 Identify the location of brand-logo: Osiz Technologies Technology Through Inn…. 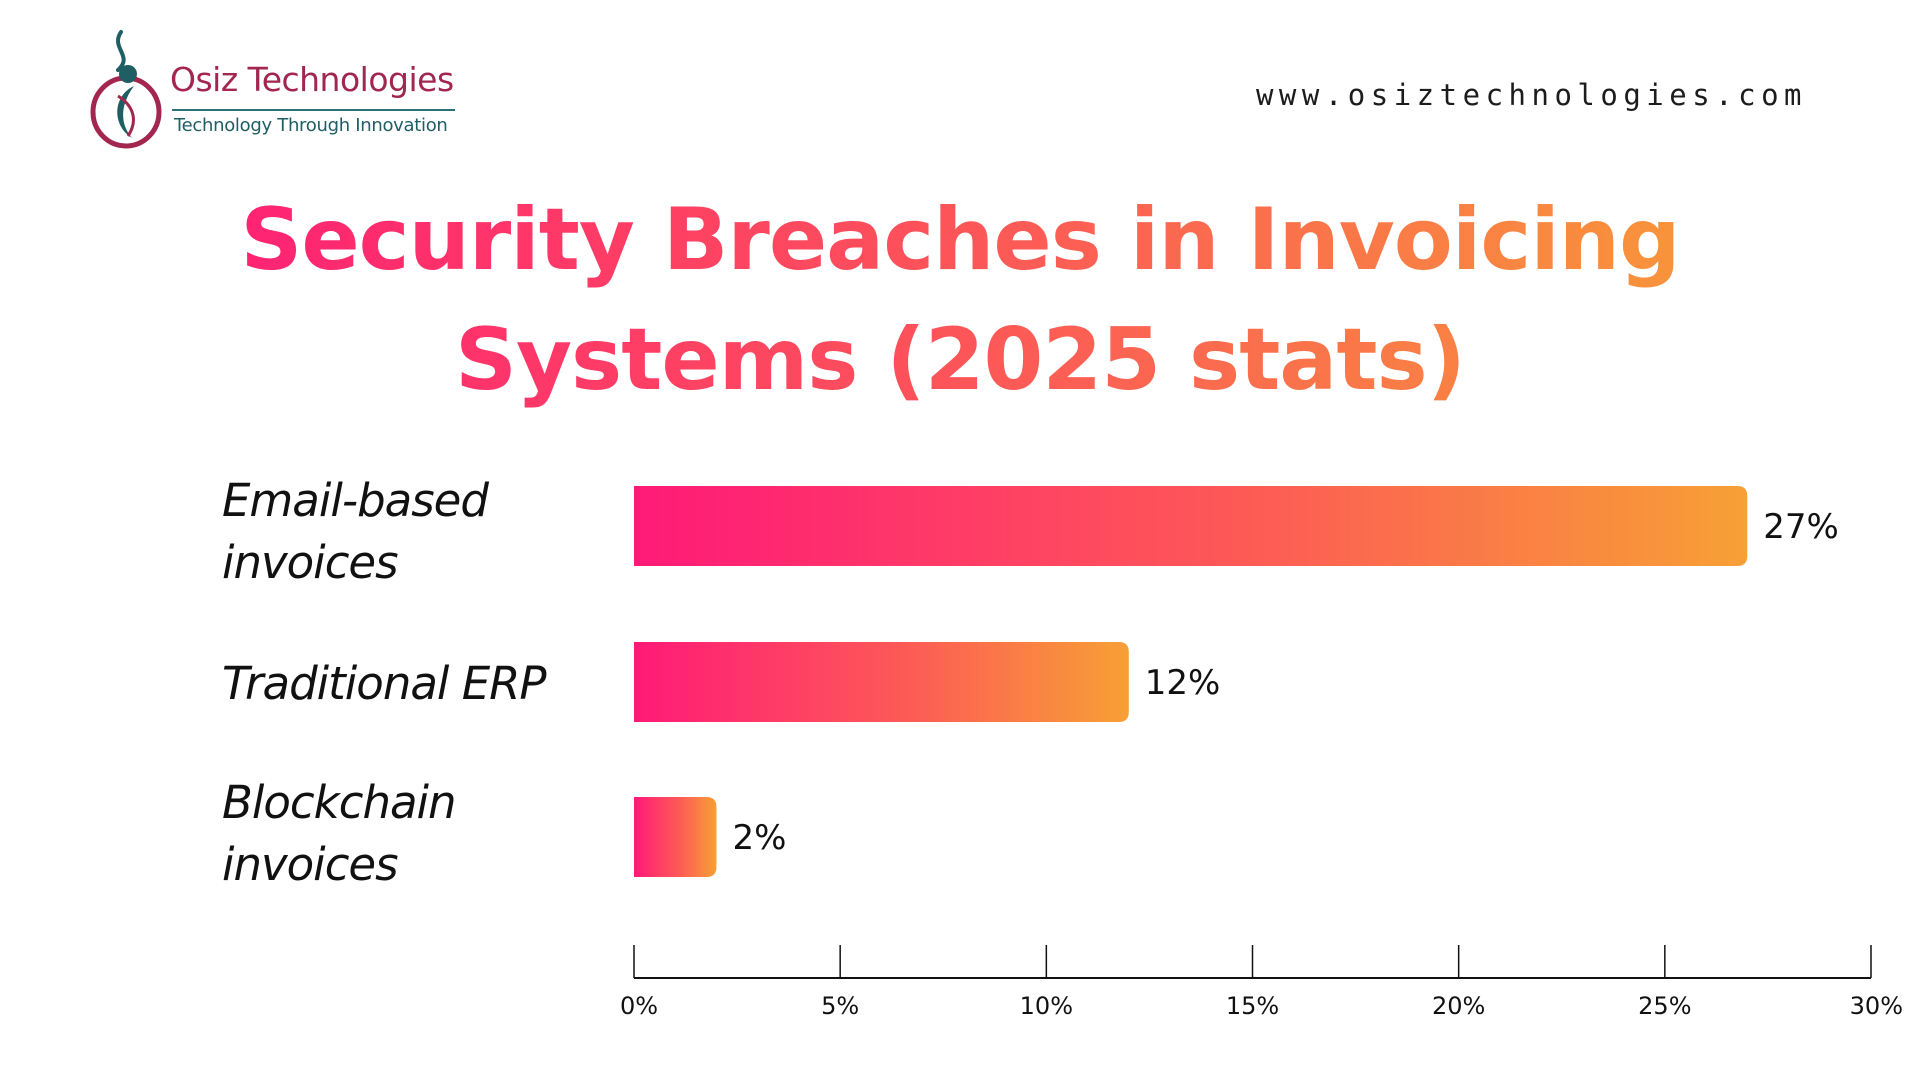
(278, 88).